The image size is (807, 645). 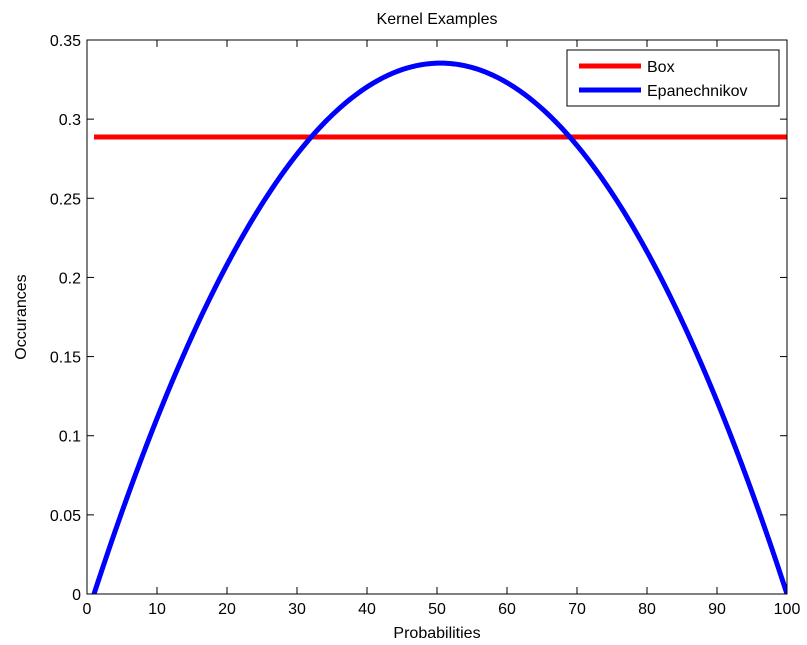 I want to click on y-tick-label: 0.2, so click(x=70, y=278).